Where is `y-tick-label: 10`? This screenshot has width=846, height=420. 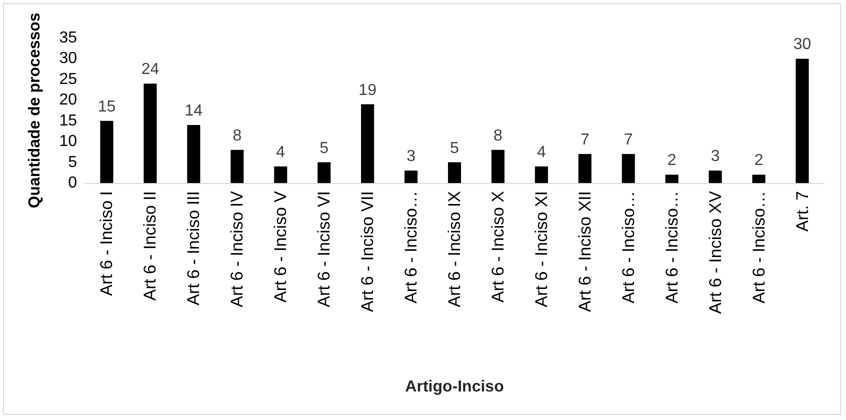
y-tick-label: 10 is located at coordinates (68, 141).